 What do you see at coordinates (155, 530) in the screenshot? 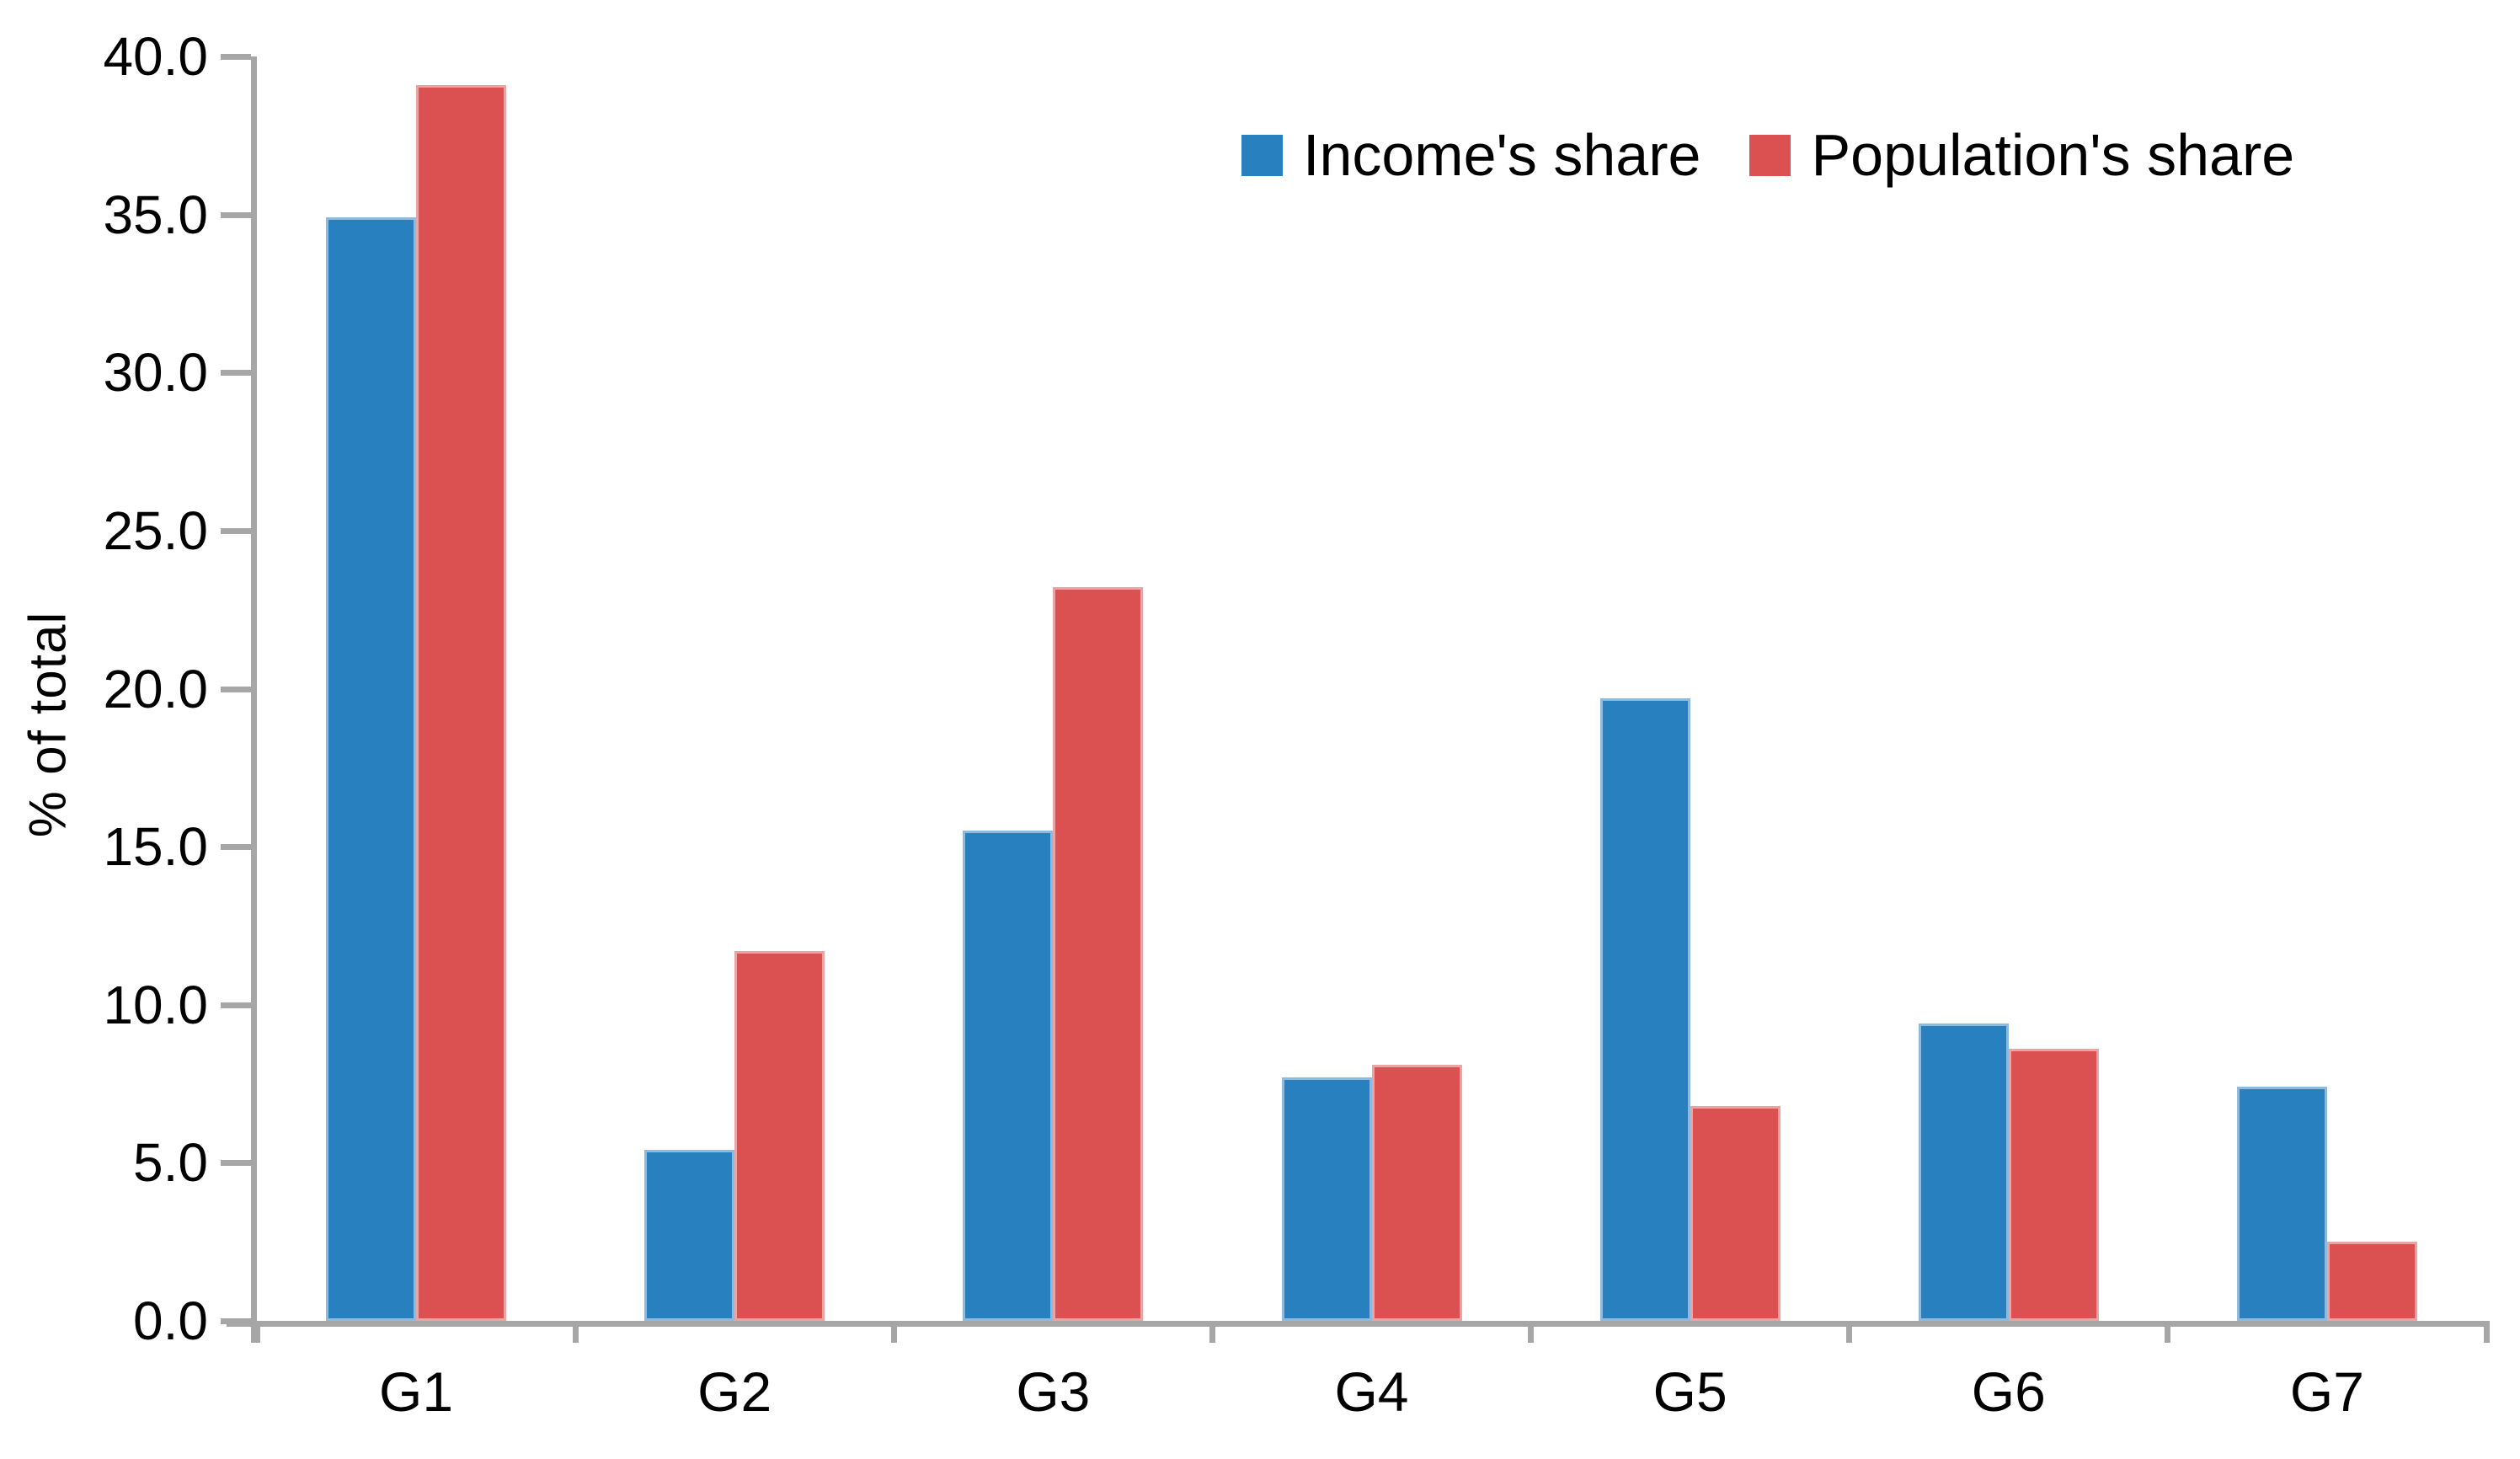
I see `y-tick-label: 25.0` at bounding box center [155, 530].